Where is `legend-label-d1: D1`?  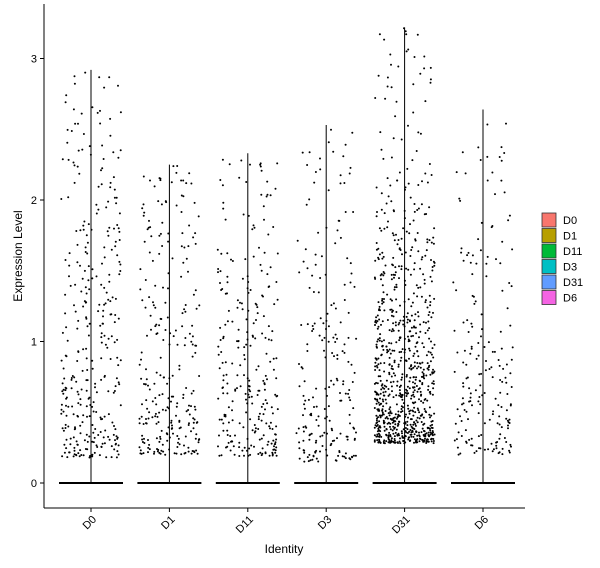 legend-label-d1: D1 is located at coordinates (570, 237).